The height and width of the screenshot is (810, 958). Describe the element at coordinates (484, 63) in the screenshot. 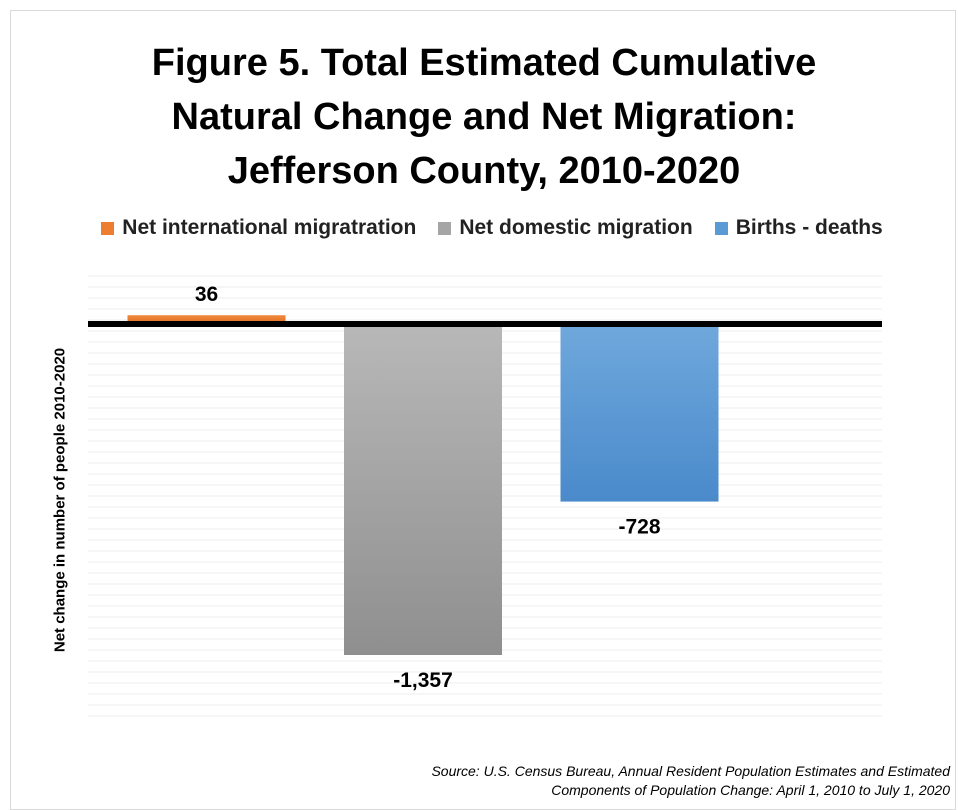

I see `title-line-1: Figure 5. Total Estimated Cumulative` at that location.